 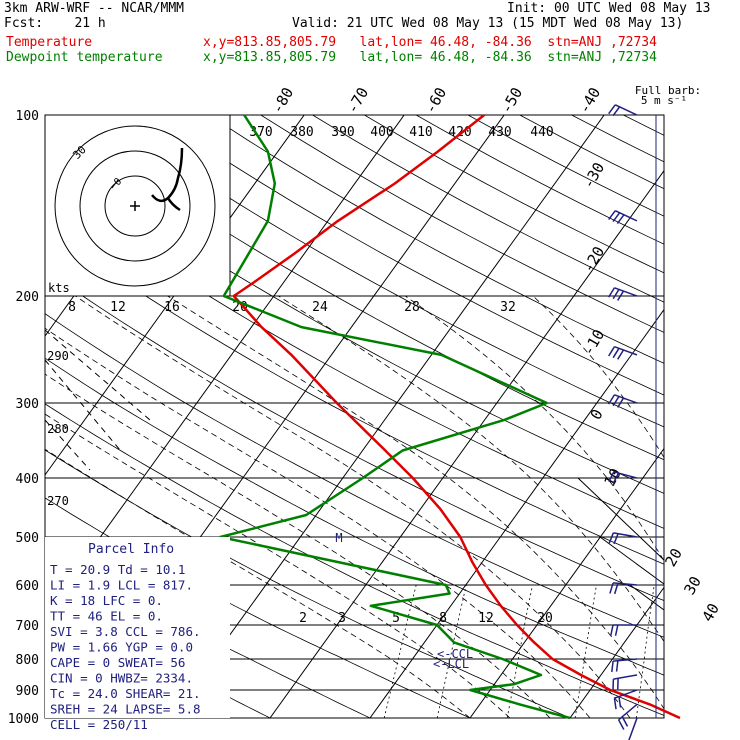 What do you see at coordinates (135, 206) in the screenshot?
I see `hodograph-ring` at bounding box center [135, 206].